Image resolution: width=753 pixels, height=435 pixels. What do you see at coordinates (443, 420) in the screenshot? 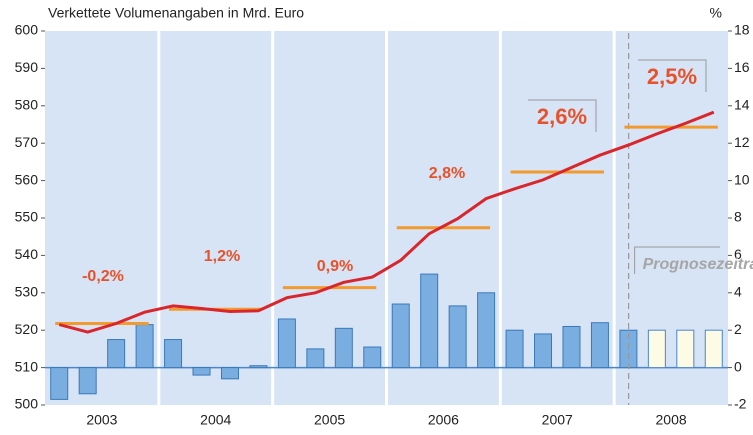
I see `x-group-label: 2006` at bounding box center [443, 420].